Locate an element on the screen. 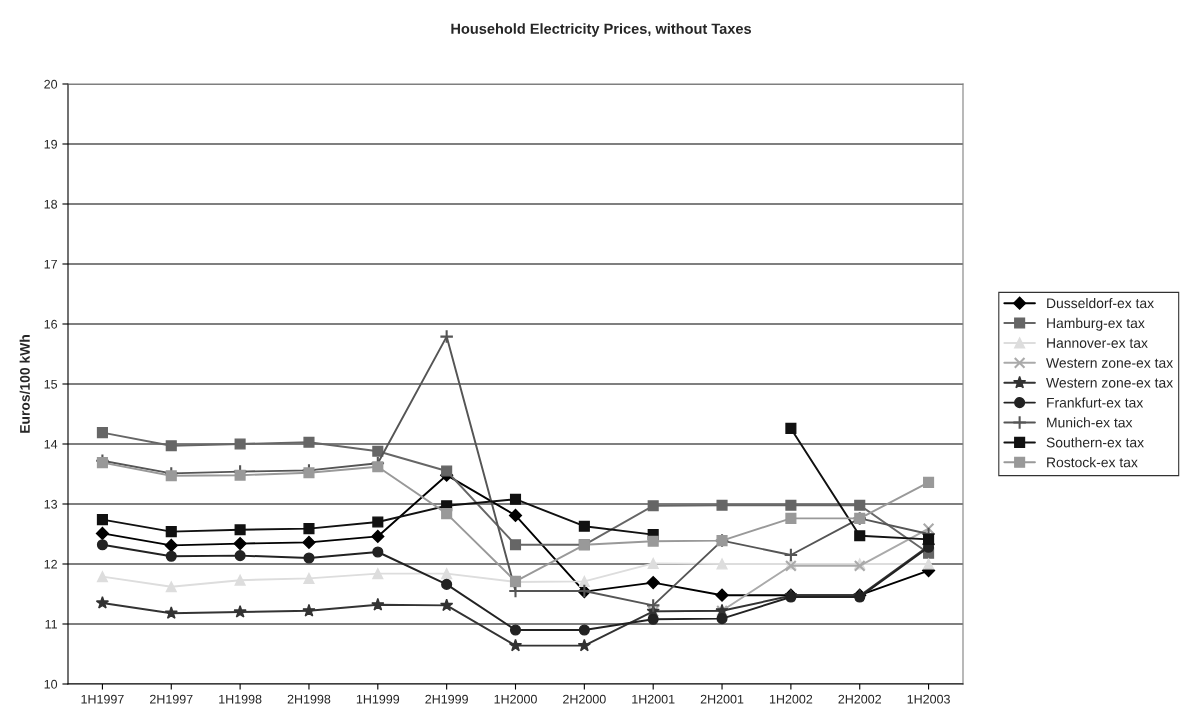  x-tick-label: 1H1999 is located at coordinates (378, 699).